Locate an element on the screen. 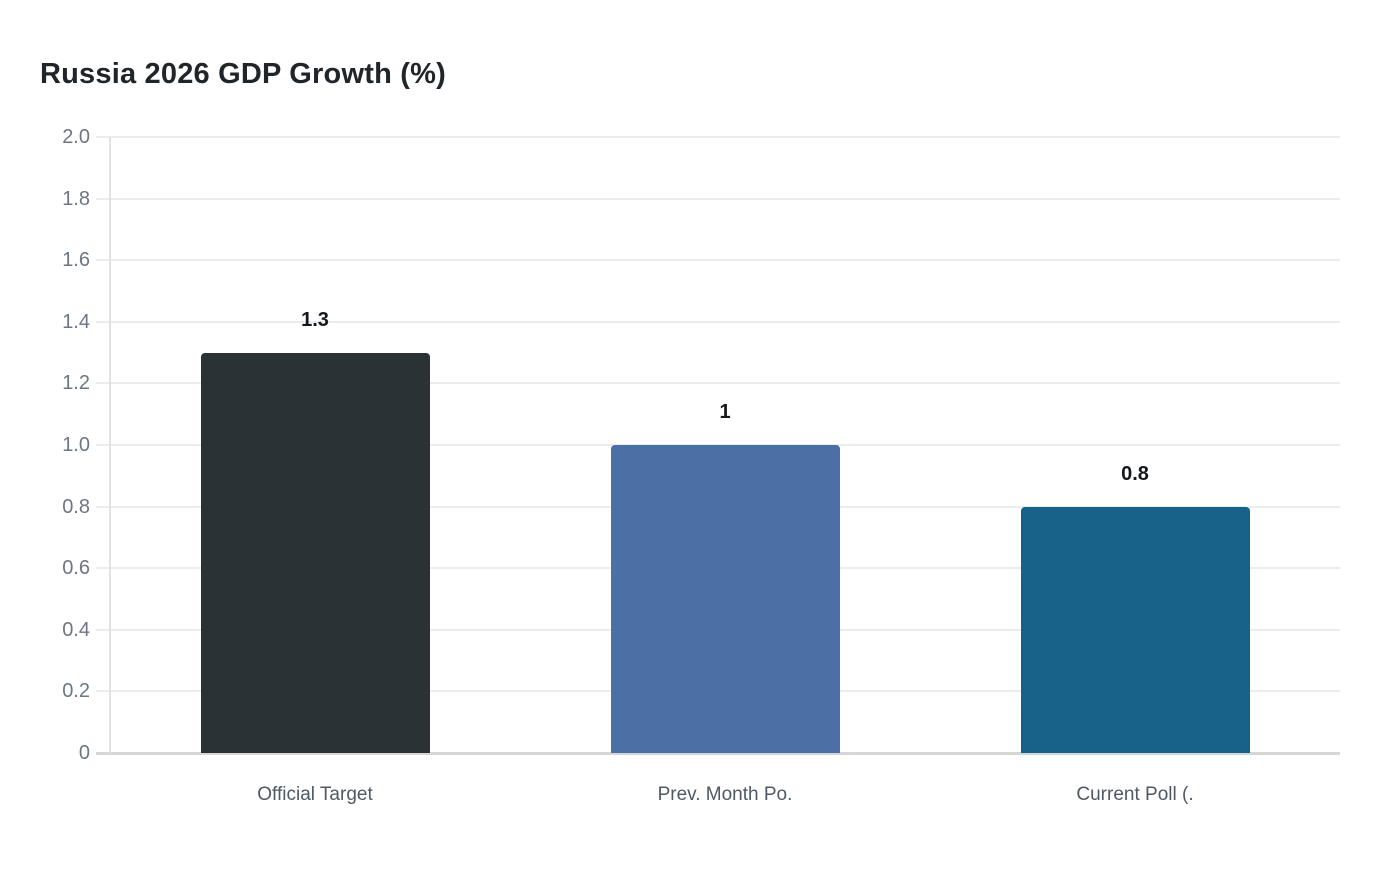  chart-title: Russia 2026 GDP Growth (%) is located at coordinates (243, 74).